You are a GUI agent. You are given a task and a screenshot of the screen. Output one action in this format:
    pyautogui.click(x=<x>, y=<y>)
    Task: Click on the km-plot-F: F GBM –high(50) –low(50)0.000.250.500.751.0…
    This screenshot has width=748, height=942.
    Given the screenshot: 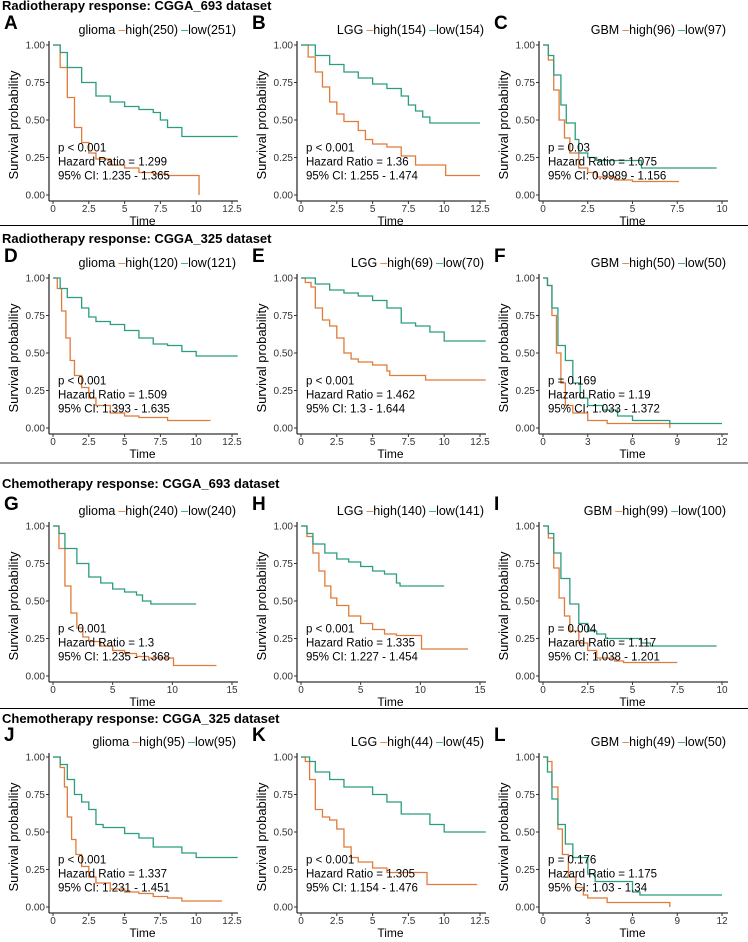 What is the action you would take?
    pyautogui.click(x=611, y=353)
    